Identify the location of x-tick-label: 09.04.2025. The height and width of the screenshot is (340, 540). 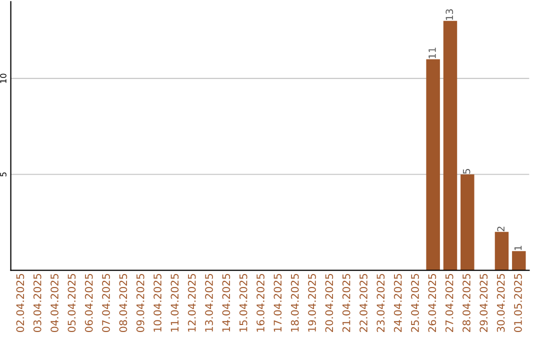
(140, 303).